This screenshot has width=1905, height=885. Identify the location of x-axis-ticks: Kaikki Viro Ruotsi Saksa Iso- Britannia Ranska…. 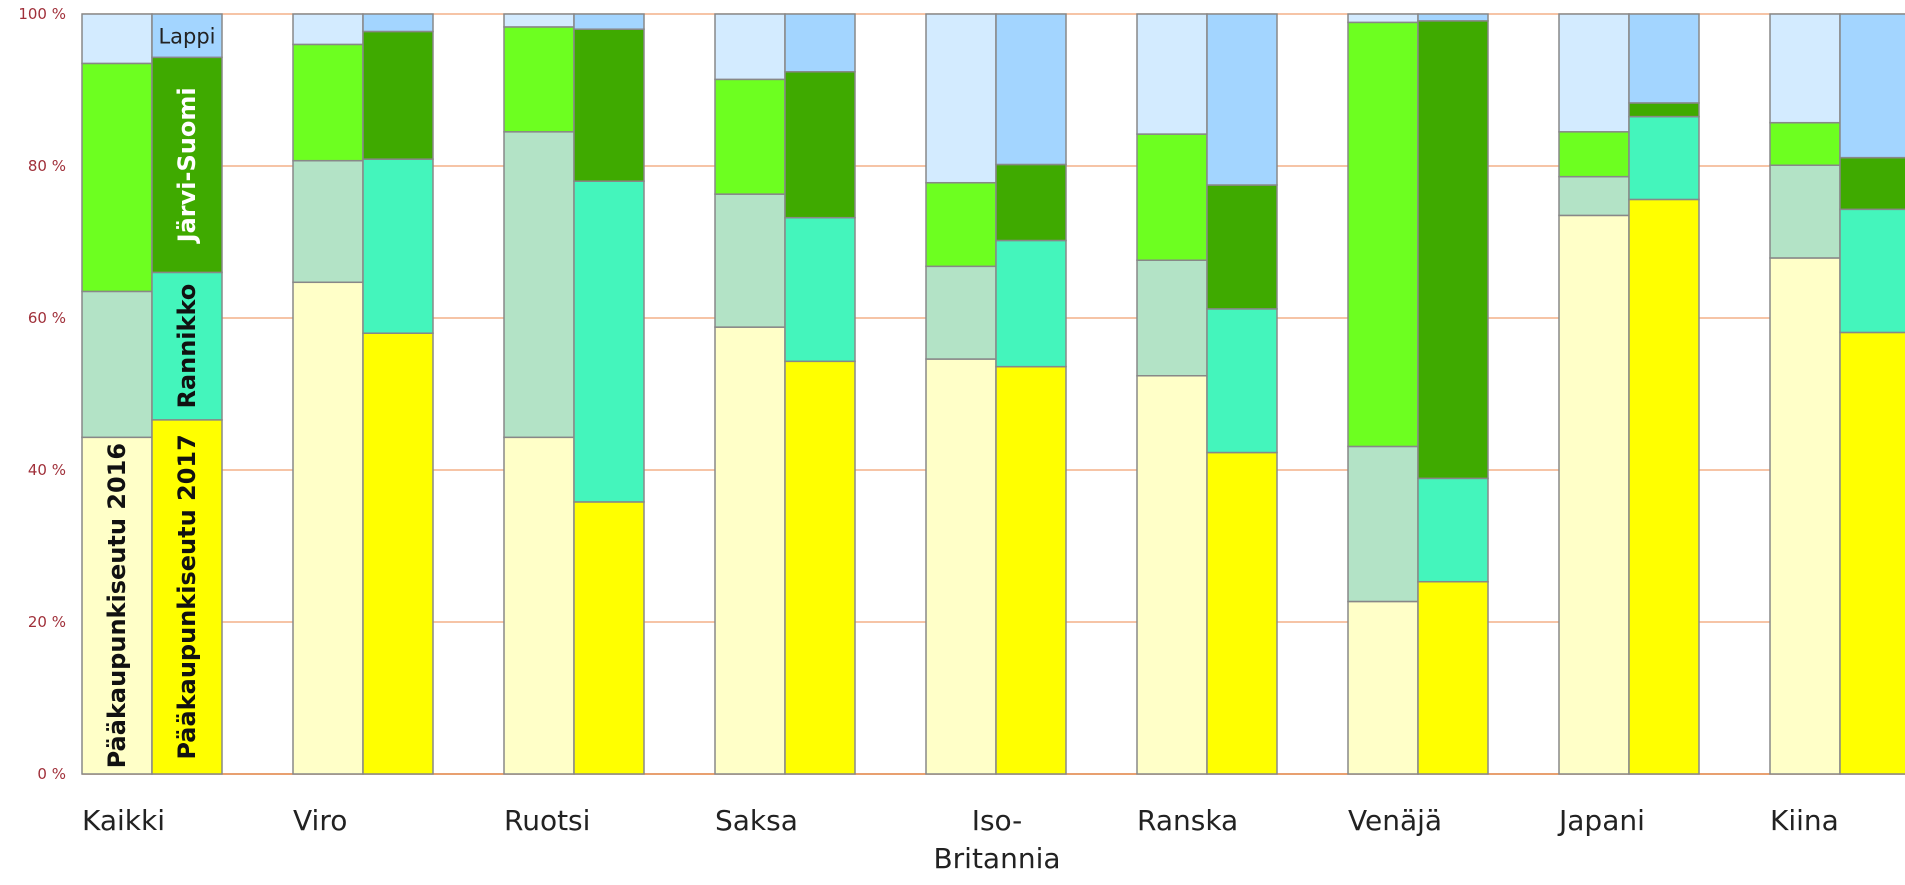
(960, 839).